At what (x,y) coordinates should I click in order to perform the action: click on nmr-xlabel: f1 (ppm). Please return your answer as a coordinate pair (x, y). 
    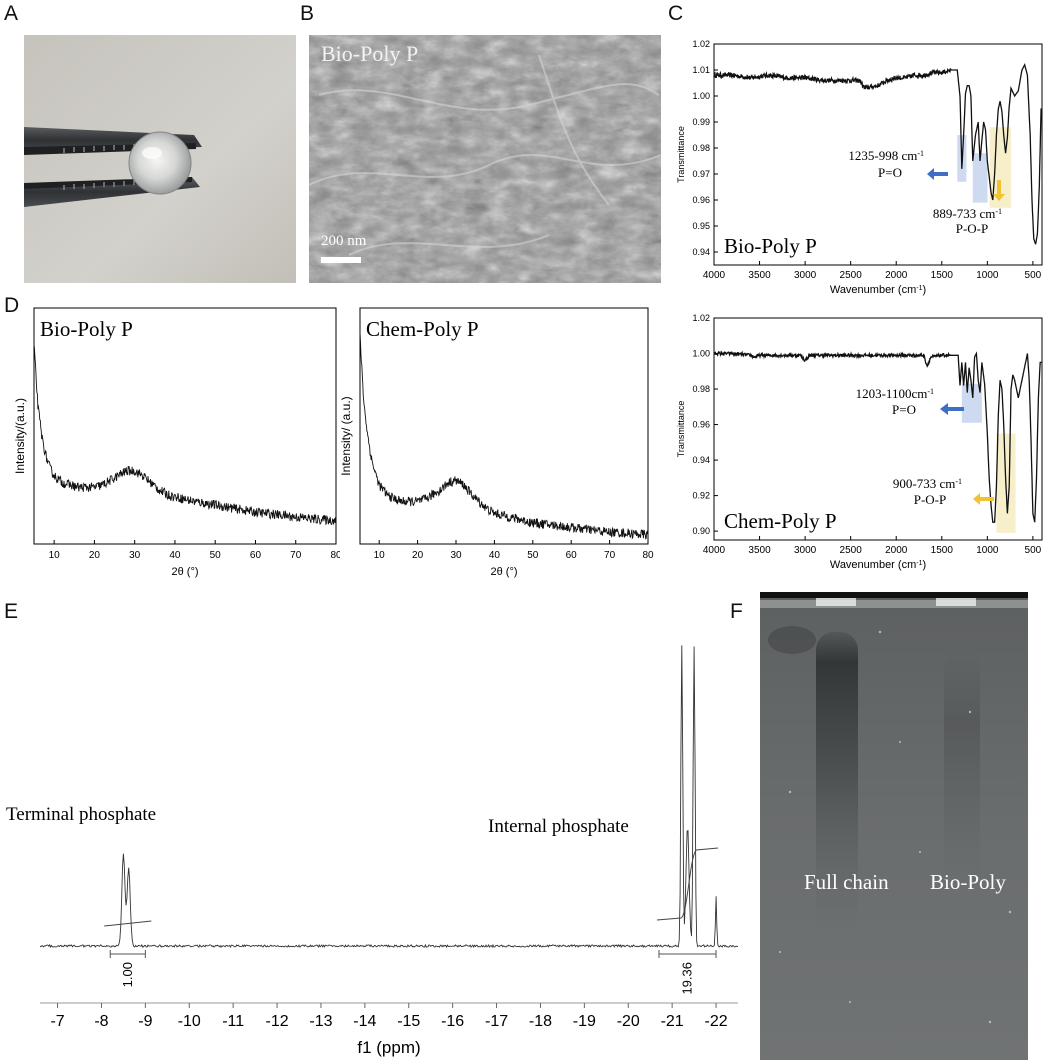
    Looking at the image, I should click on (388, 1047).